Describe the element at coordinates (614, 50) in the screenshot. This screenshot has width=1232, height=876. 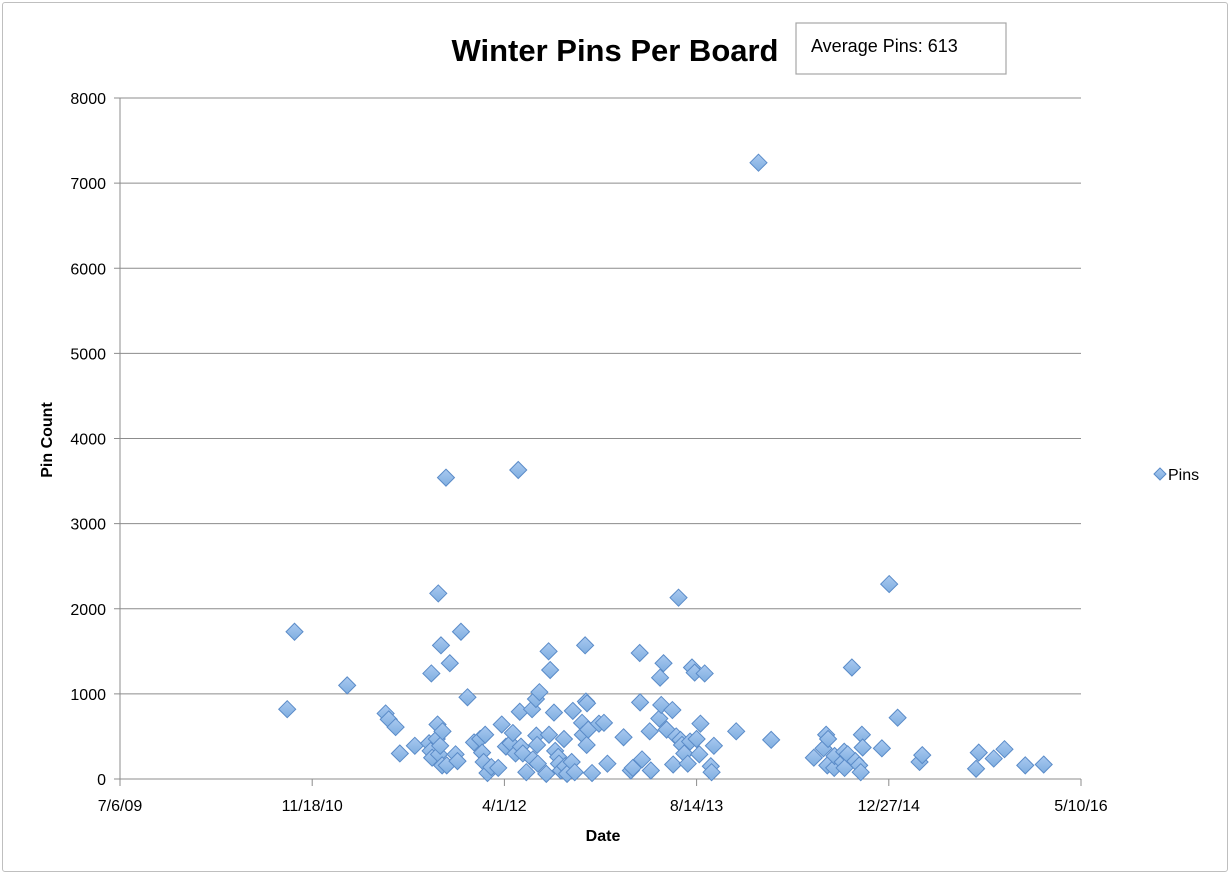
I see `chart-title: Winter Pins Per Board` at that location.